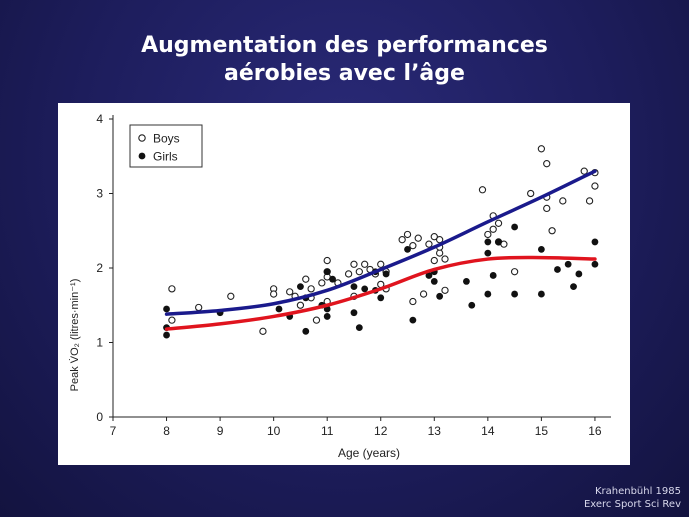 This screenshot has height=517, width=689. I want to click on source-credit: Krahenbühl 1985 Exerc Sport Sci Rev, so click(632, 498).